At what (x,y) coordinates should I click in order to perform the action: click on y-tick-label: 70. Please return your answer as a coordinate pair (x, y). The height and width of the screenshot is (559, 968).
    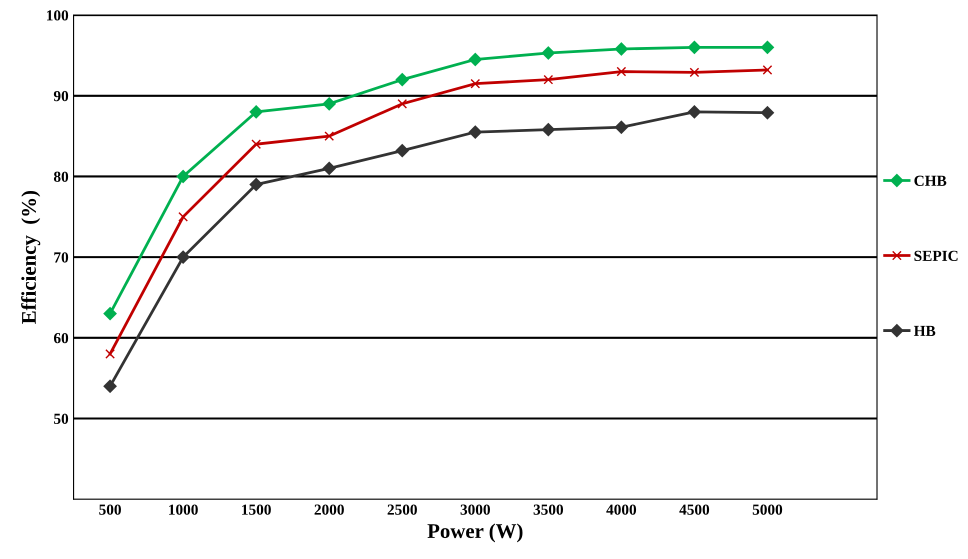
    Looking at the image, I should click on (61, 257).